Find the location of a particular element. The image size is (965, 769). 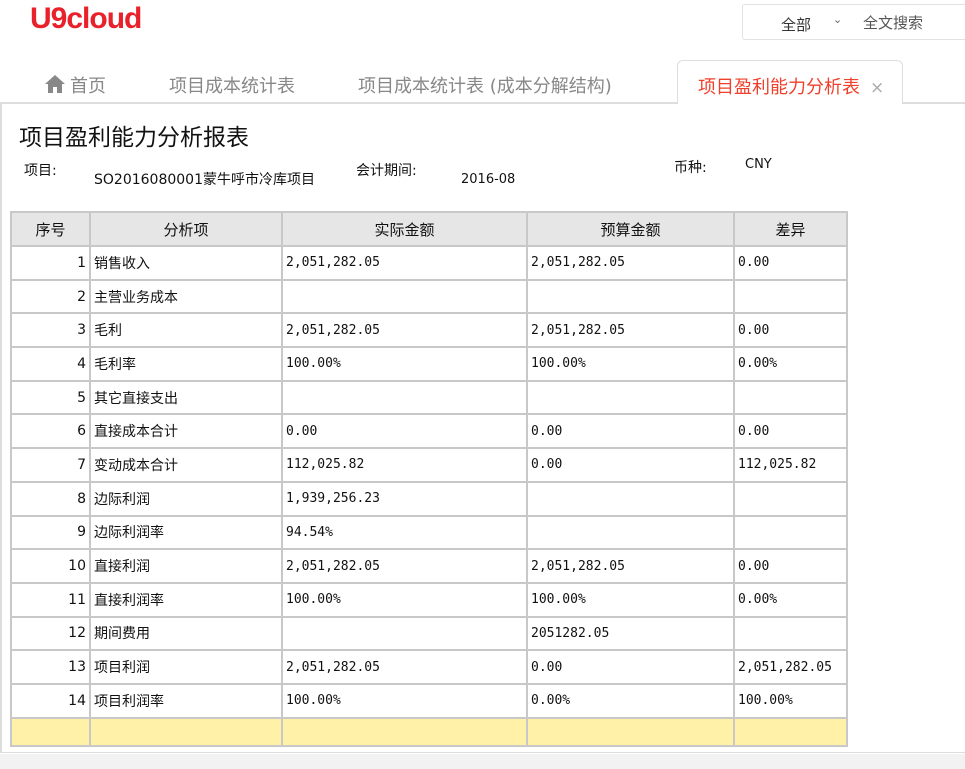

item-name: 直接成本合计 is located at coordinates (186, 431).